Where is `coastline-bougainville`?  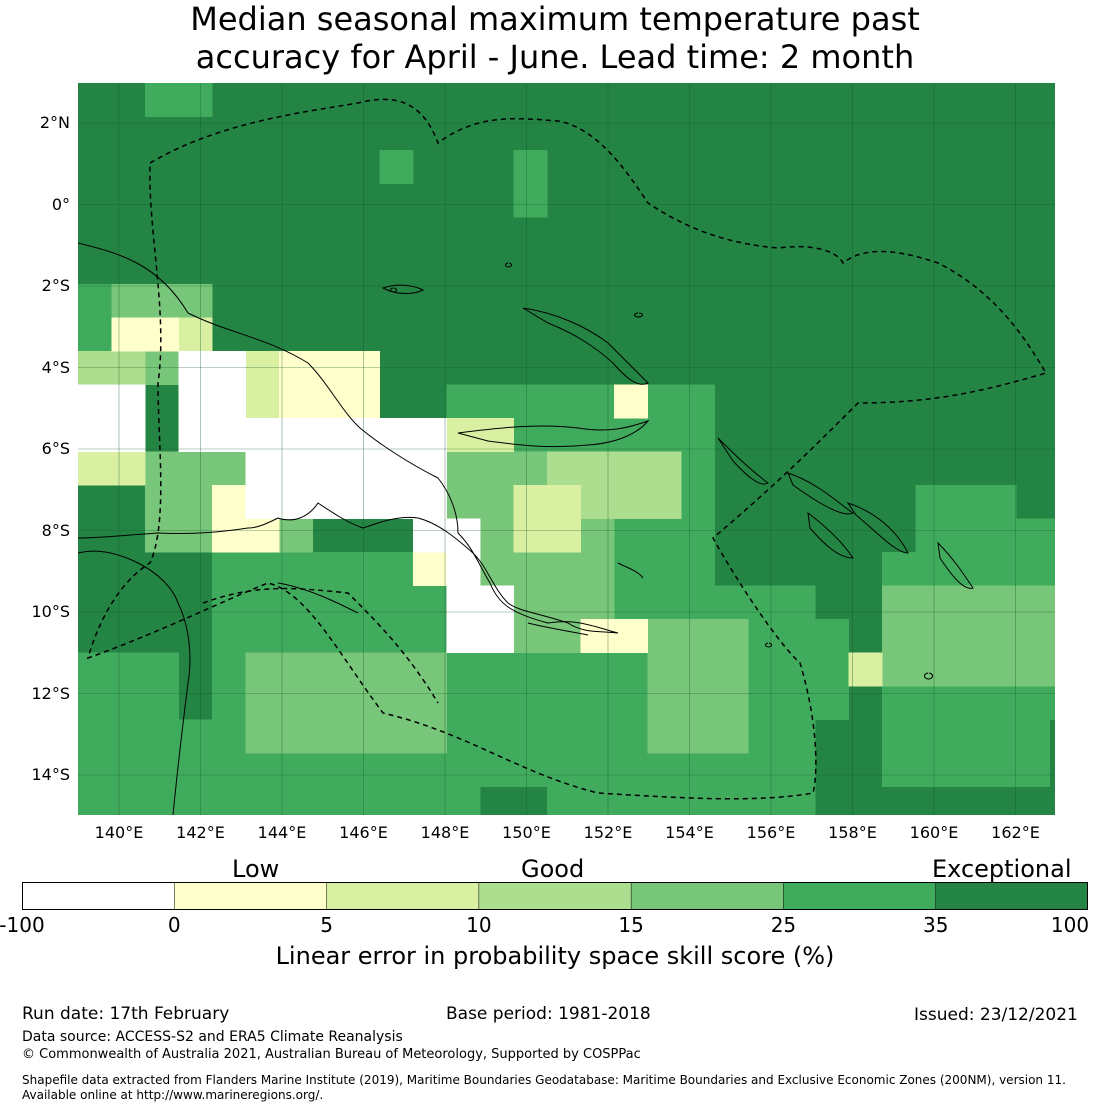 coastline-bougainville is located at coordinates (743, 461).